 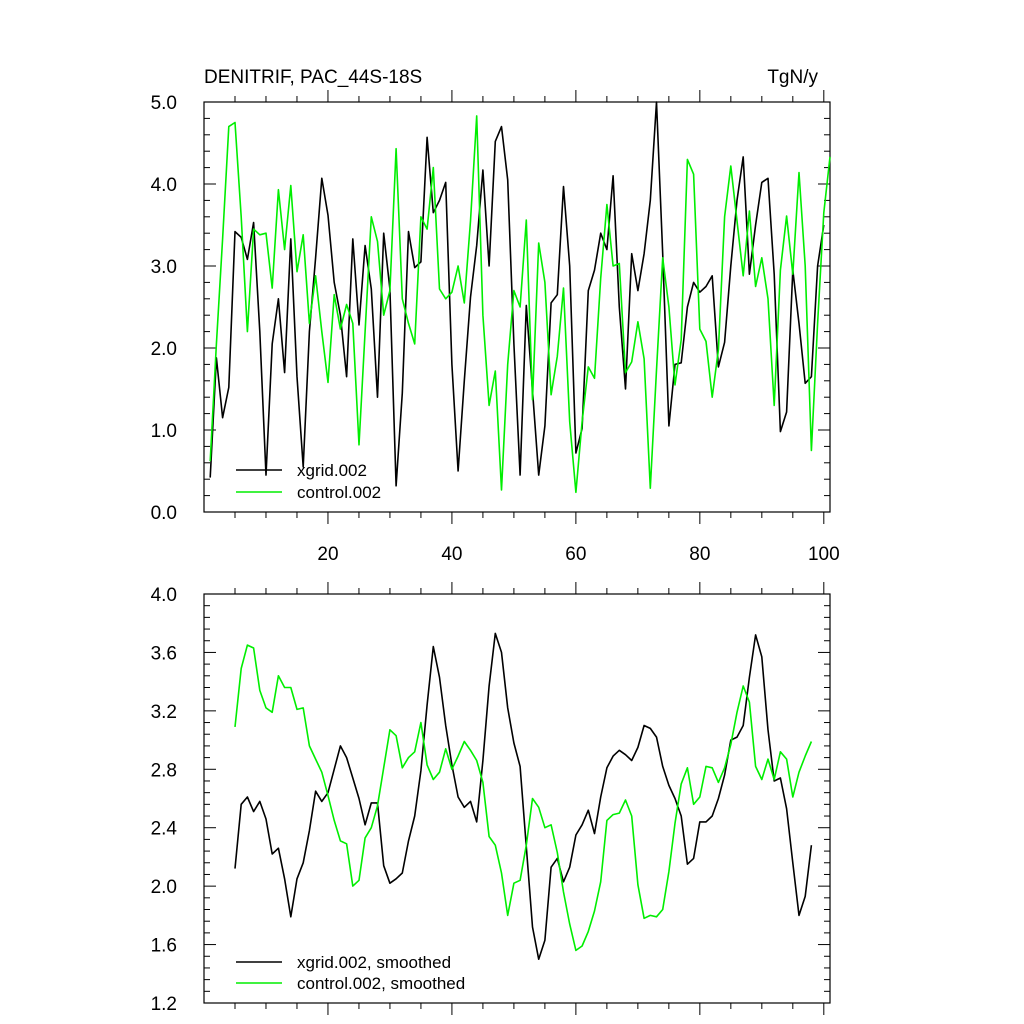 I want to click on x-tick-label: 80, so click(x=699, y=554).